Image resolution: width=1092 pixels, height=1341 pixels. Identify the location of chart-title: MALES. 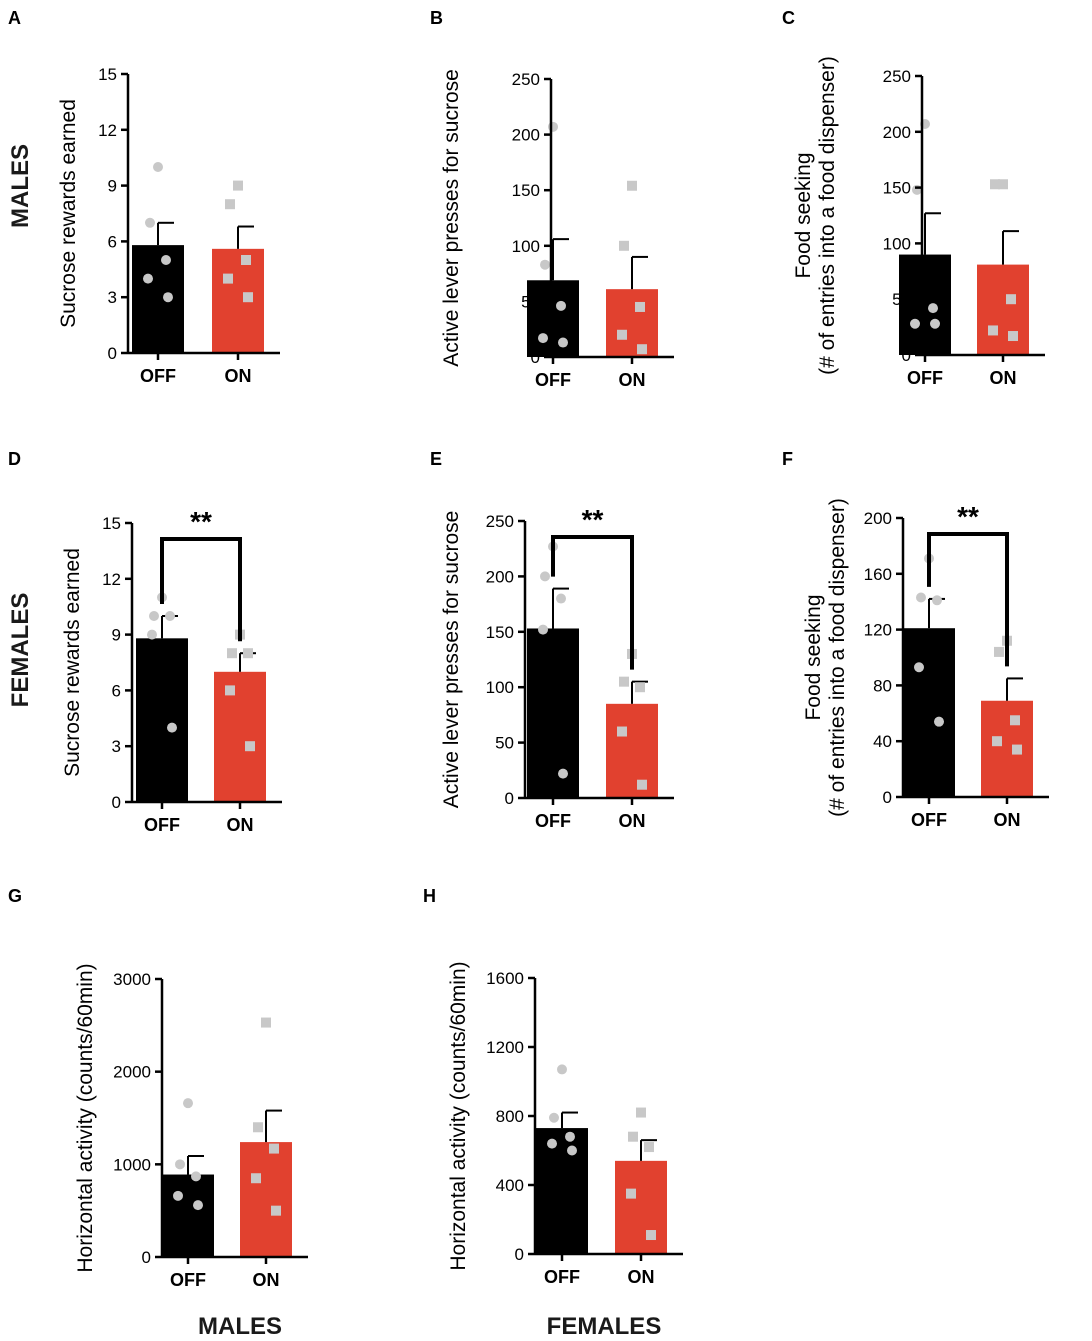
(240, 1326).